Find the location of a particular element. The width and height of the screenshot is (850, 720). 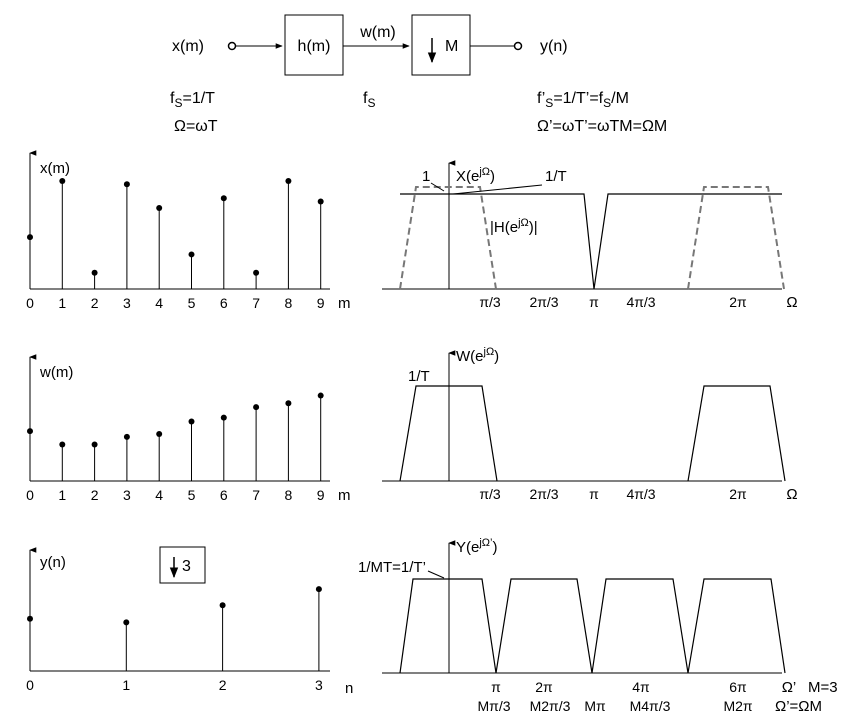

tick-m-pi: Mπ is located at coordinates (595, 706).